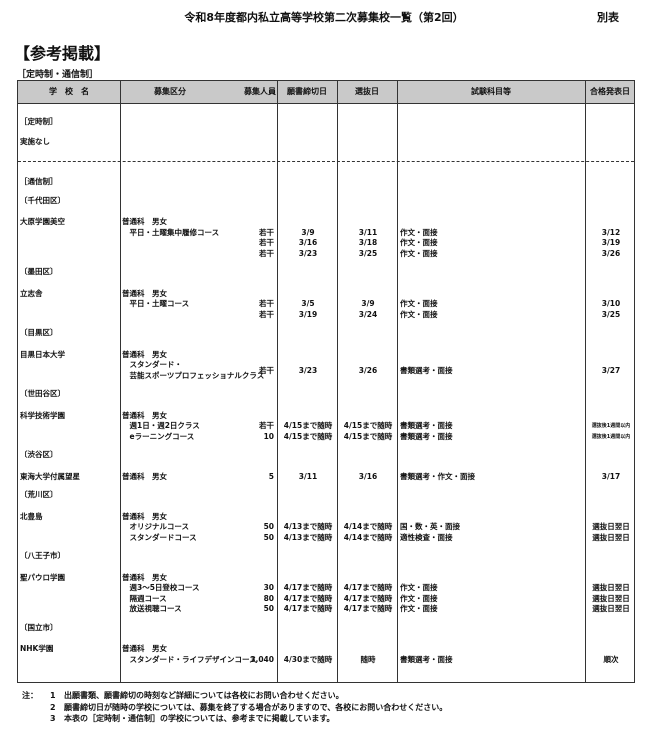 This screenshot has height=732, width=648. What do you see at coordinates (326, 527) in the screenshot?
I see `table-row: オリジナルコース 50 4/13まで随時 4/14まで随時 国・数・英・面接 選抜日翌日` at bounding box center [326, 527].